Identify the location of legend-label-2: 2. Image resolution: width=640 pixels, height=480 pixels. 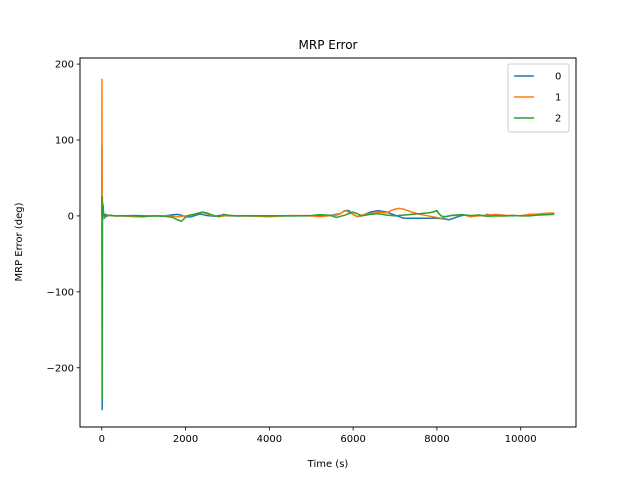
(558, 119).